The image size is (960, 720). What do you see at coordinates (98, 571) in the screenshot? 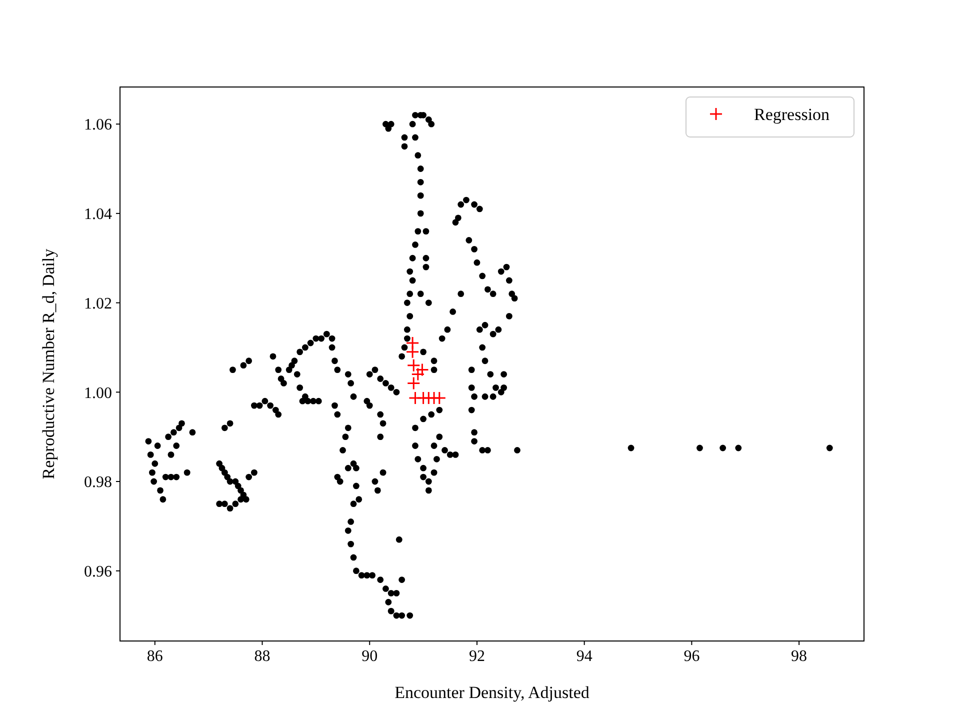
I see `y-tick-label: 0.96` at bounding box center [98, 571].